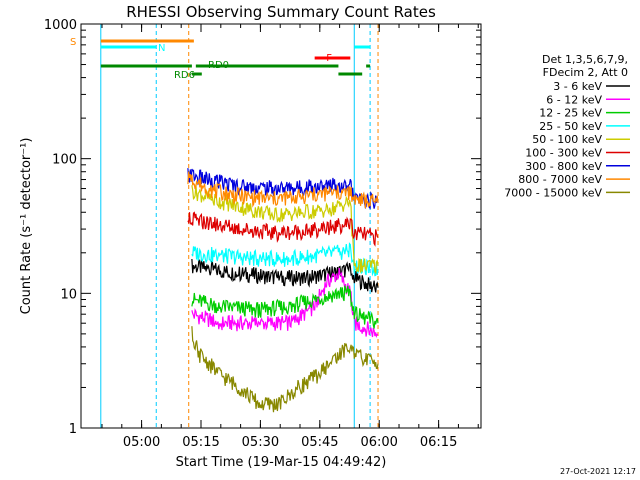 This screenshot has height=480, width=640. Describe the element at coordinates (438, 442) in the screenshot. I see `x-tick-label-06-15: 06:15` at that location.